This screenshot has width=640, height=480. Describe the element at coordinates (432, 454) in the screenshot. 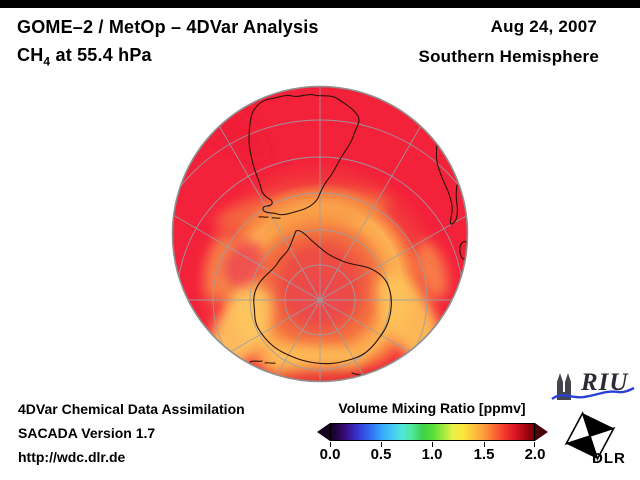

I see `colorbar-tick-label: 1.0` at that location.